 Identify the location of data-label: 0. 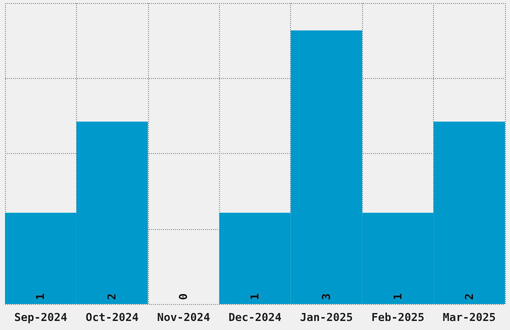
(183, 296).